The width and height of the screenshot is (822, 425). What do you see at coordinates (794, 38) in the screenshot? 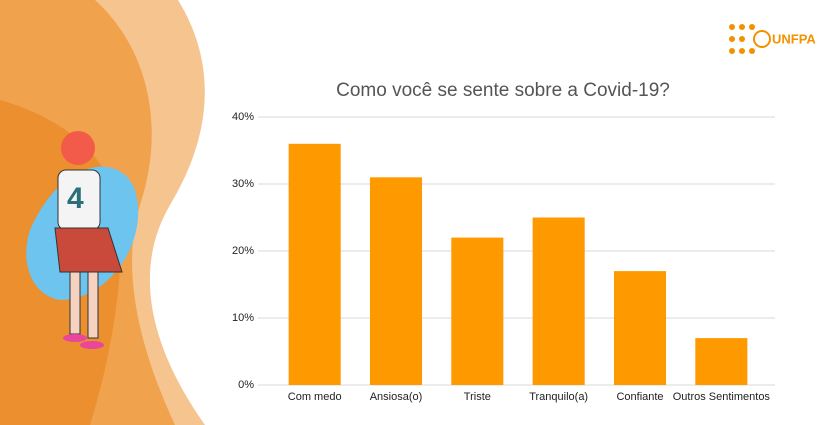
I see `brand: UNFPA` at bounding box center [794, 38].